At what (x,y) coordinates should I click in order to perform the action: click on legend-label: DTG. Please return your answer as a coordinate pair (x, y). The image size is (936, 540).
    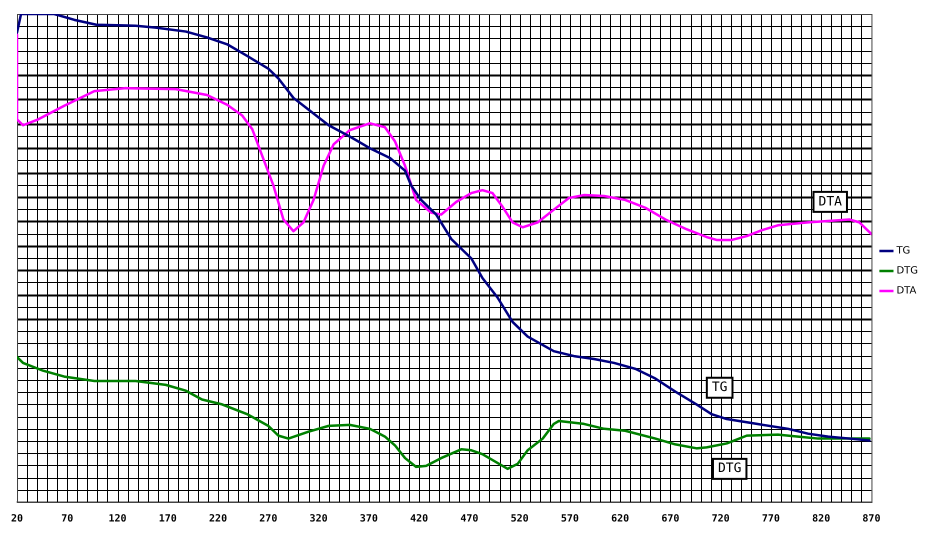
    Looking at the image, I should click on (907, 271).